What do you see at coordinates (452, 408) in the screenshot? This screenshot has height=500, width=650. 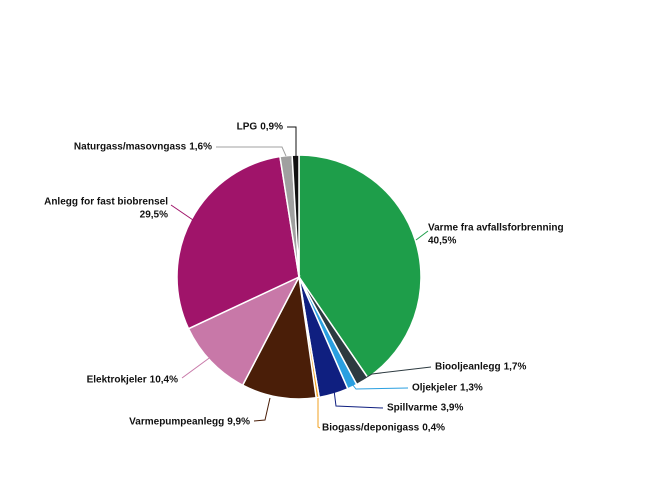 I see `data-label-value: 3,9%` at bounding box center [452, 408].